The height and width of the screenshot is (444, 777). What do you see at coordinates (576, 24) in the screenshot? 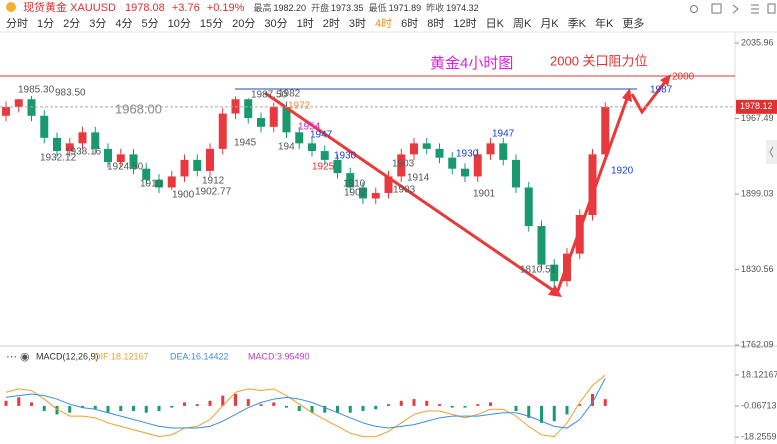
I see `timeframe: 季K` at bounding box center [576, 24].